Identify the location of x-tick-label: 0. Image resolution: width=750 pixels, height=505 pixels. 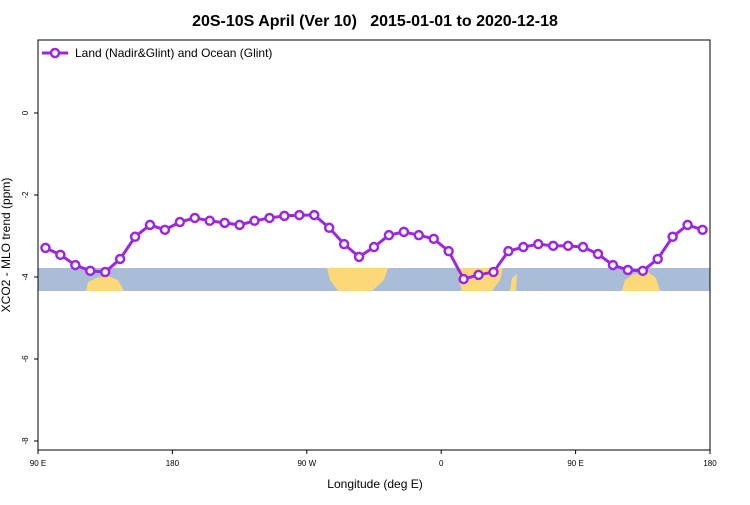
(441, 463).